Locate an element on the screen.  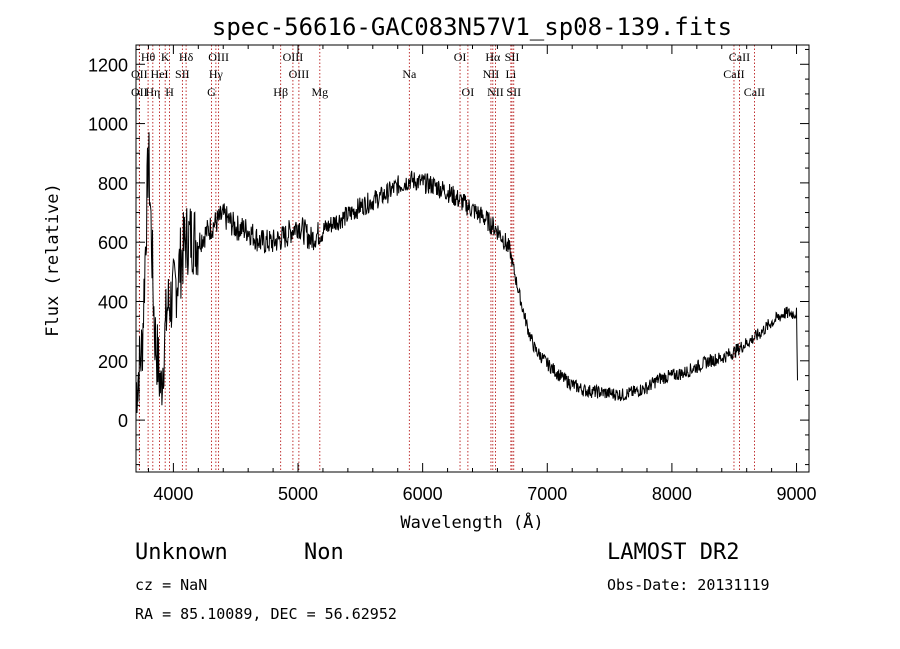
marker-label-8: Hδ is located at coordinates (186, 57).